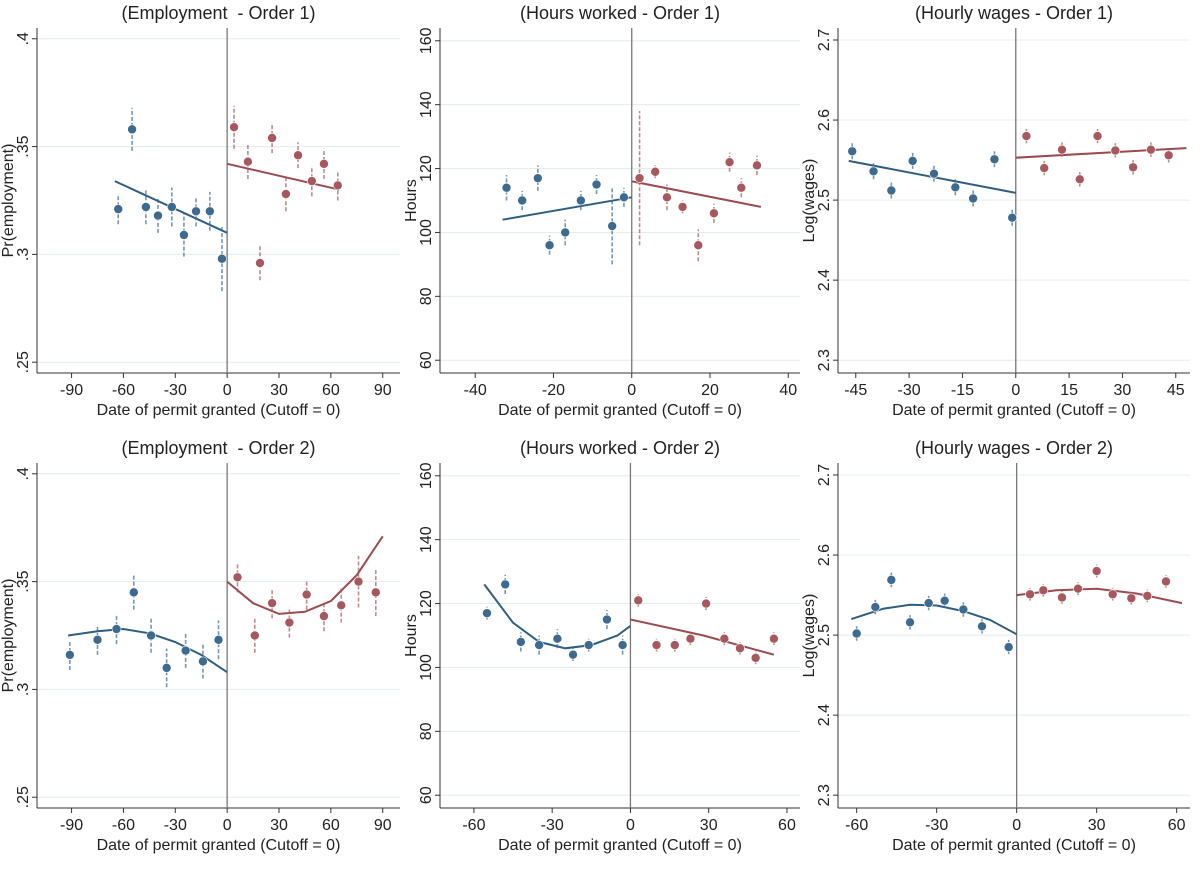 The height and width of the screenshot is (870, 1203). Describe the element at coordinates (824, 555) in the screenshot. I see `y-tick-label: 2.6` at that location.